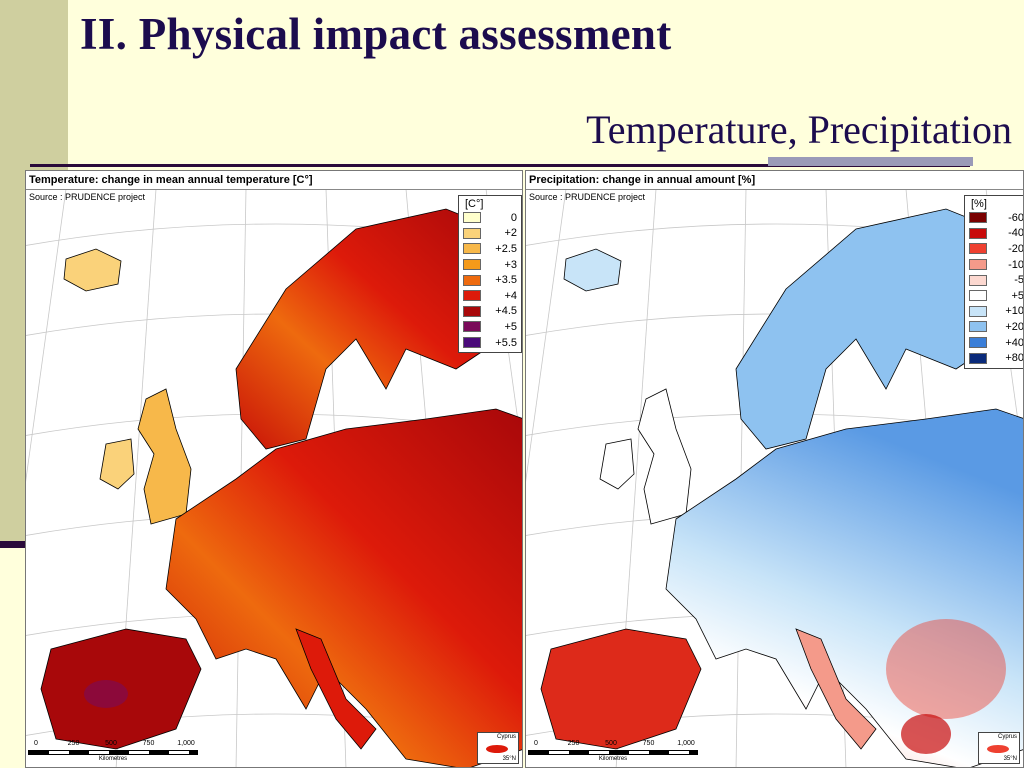 The height and width of the screenshot is (768, 1024). Describe the element at coordinates (500, 165) in the screenshot. I see `subtitle-divider` at that location.